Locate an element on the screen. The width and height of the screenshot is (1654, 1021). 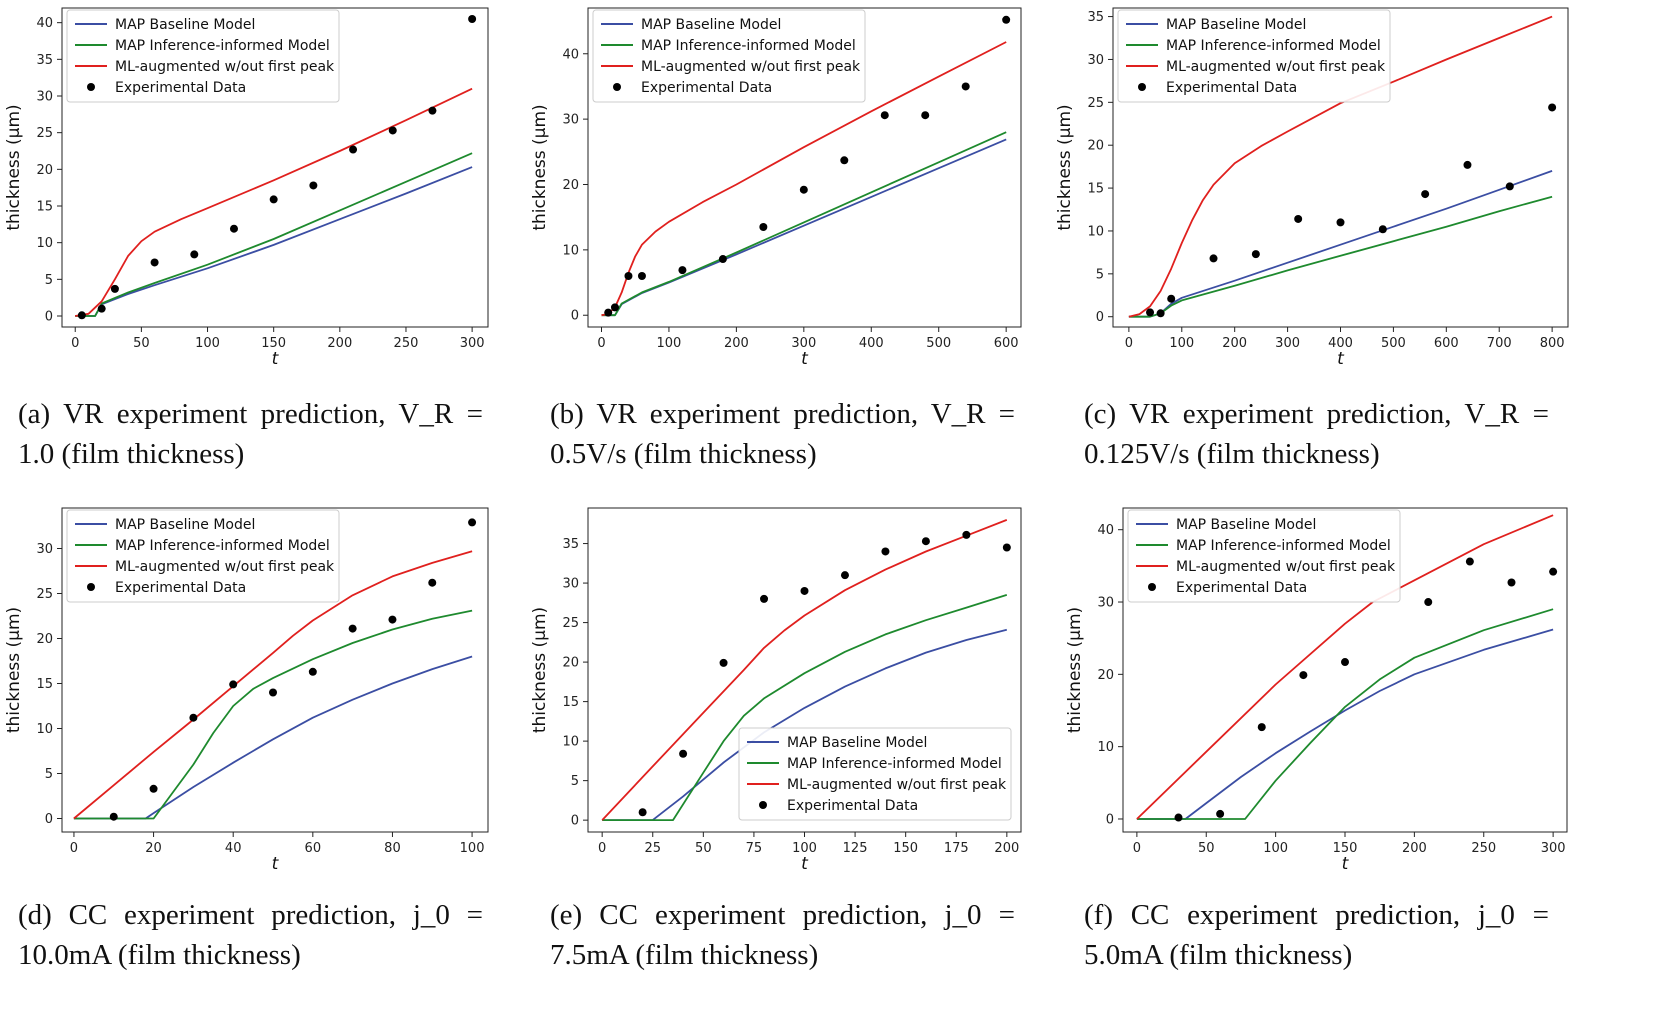
caption-b-line2: 0.5V/s (film thickness) is located at coordinates (683, 454).